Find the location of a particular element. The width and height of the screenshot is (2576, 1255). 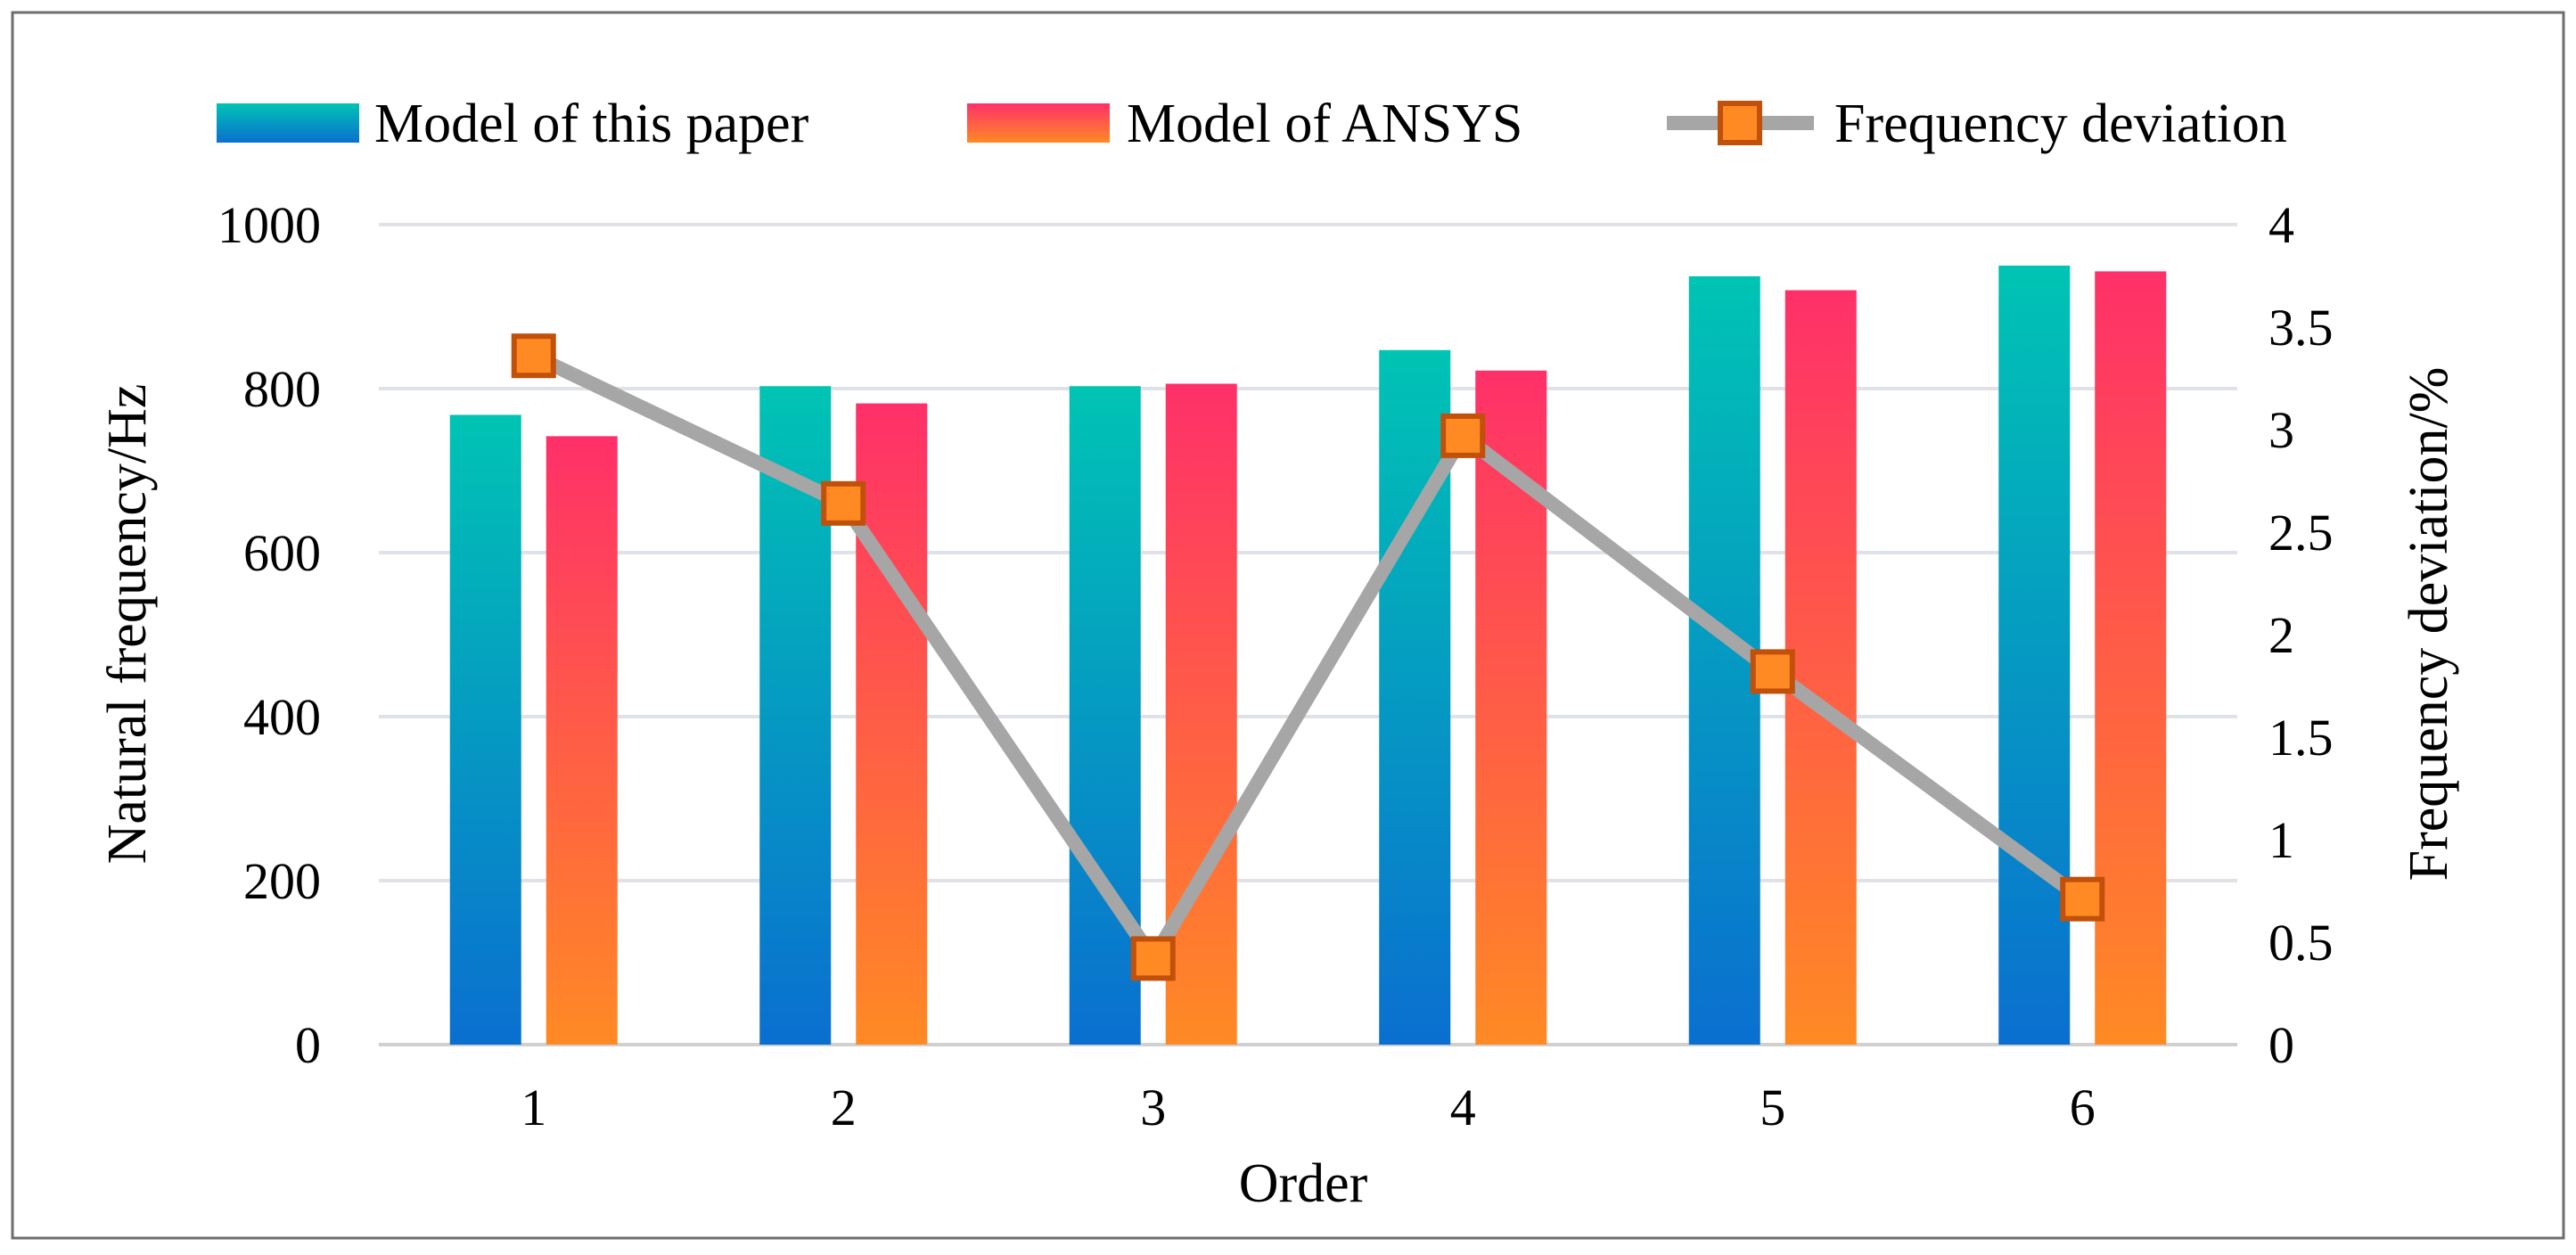

legend-marker-frequency-deviation is located at coordinates (1740, 123).